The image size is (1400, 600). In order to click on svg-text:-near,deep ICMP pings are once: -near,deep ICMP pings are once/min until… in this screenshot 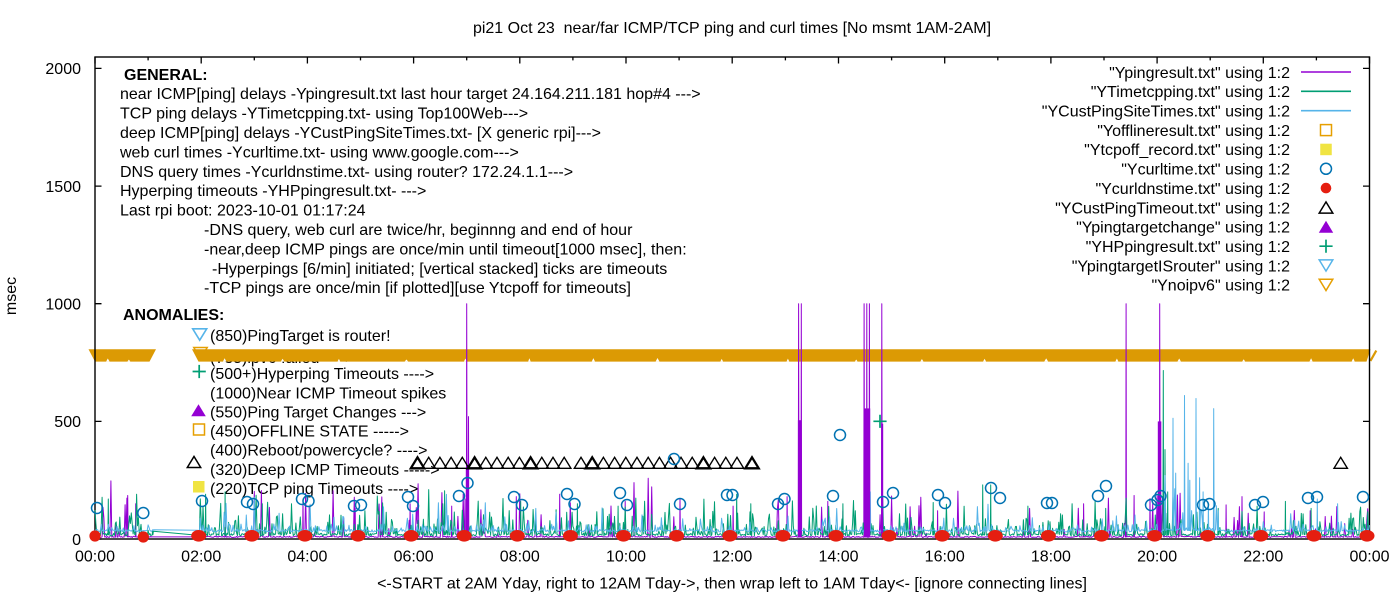, I will do `click(445, 249)`.